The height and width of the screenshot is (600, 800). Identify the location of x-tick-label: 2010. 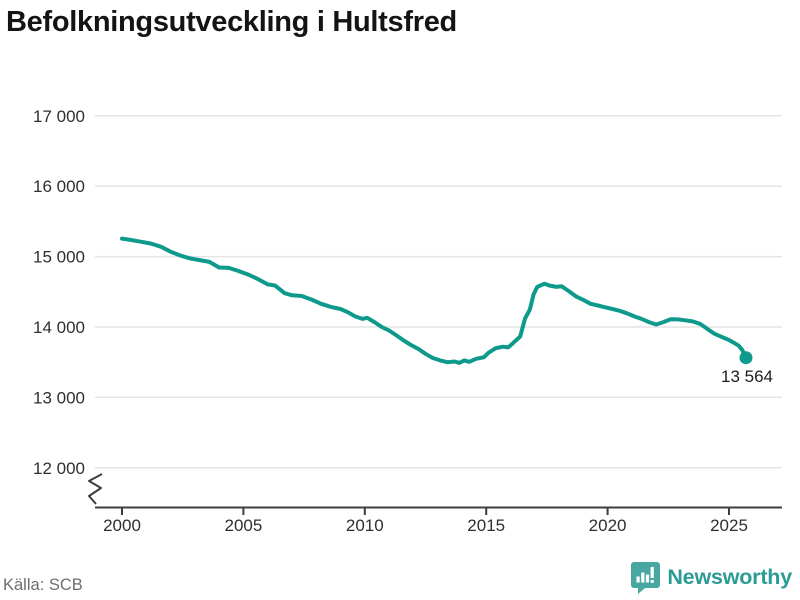
(365, 525).